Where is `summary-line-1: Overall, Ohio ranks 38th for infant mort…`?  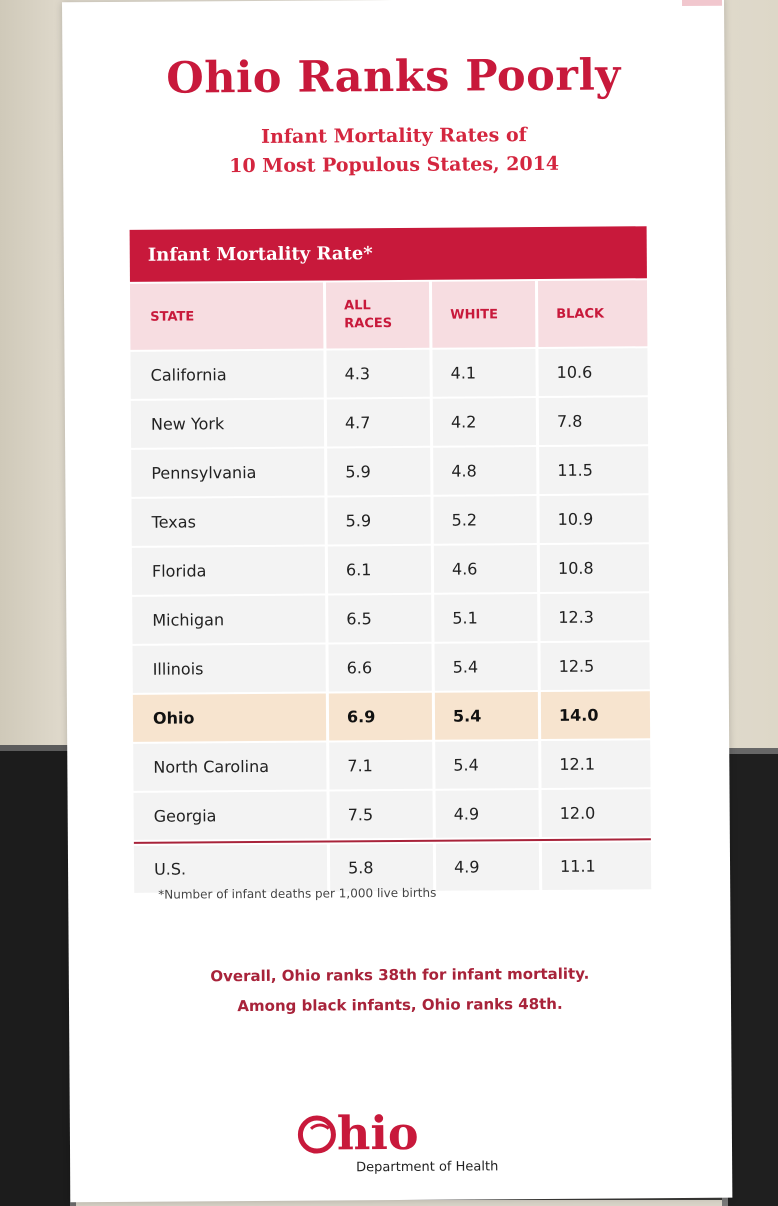 summary-line-1: Overall, Ohio ranks 38th for infant mort… is located at coordinates (400, 975).